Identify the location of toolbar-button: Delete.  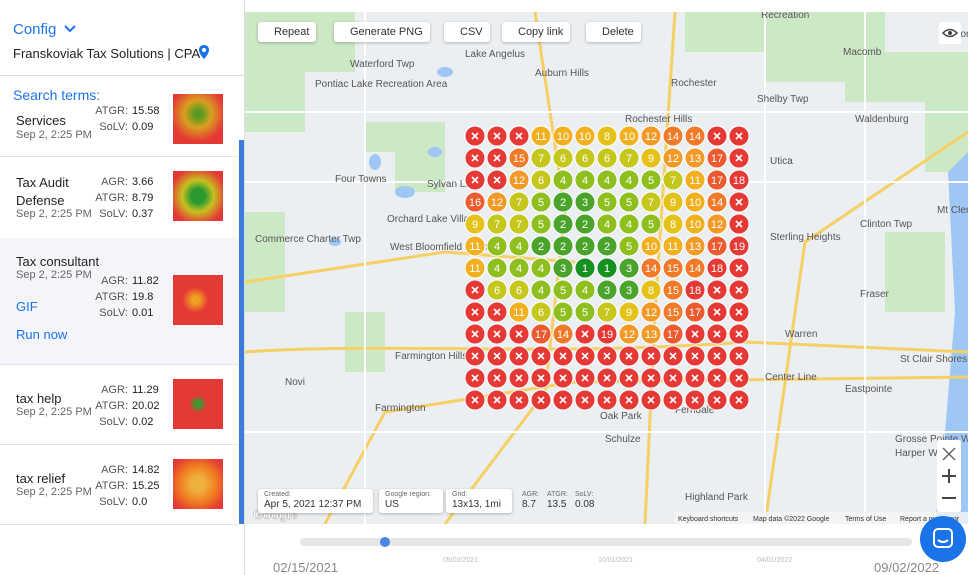
(613, 32).